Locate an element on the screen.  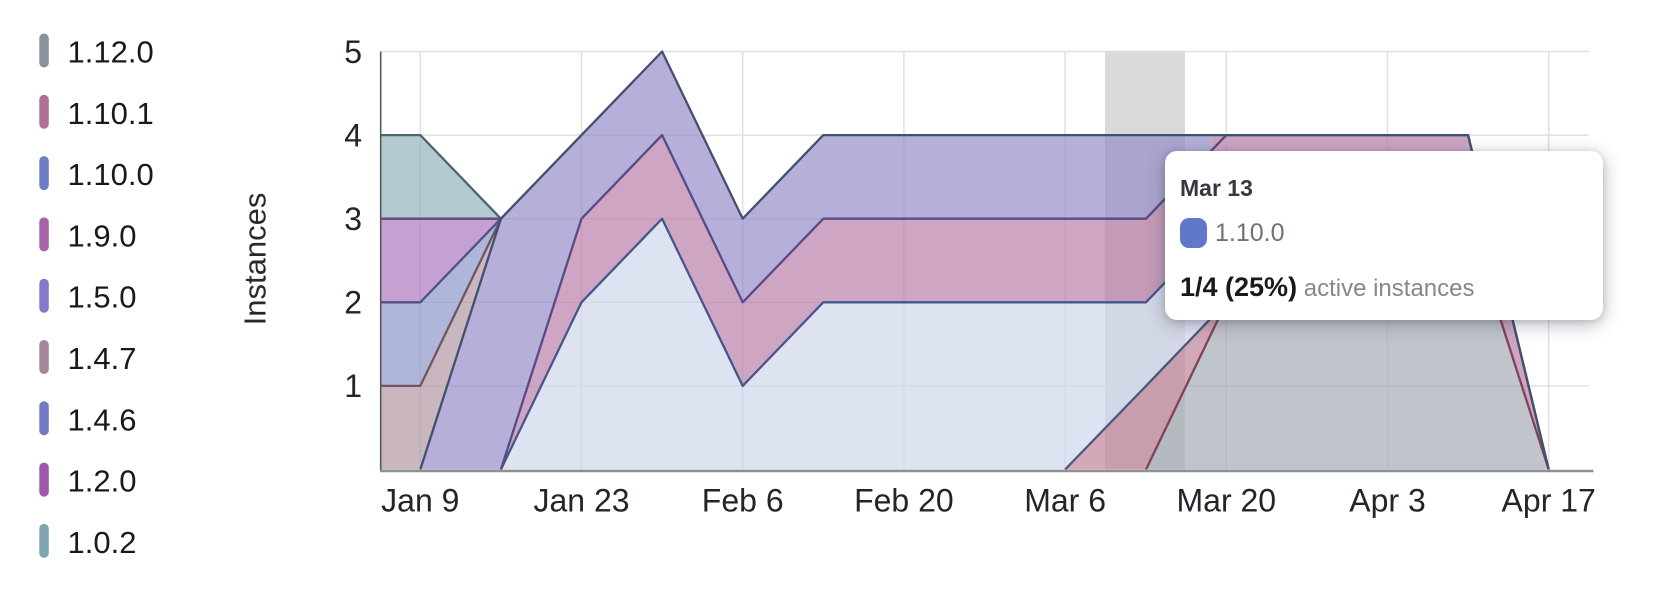
svg-text: 5 is located at coordinates (353, 52).